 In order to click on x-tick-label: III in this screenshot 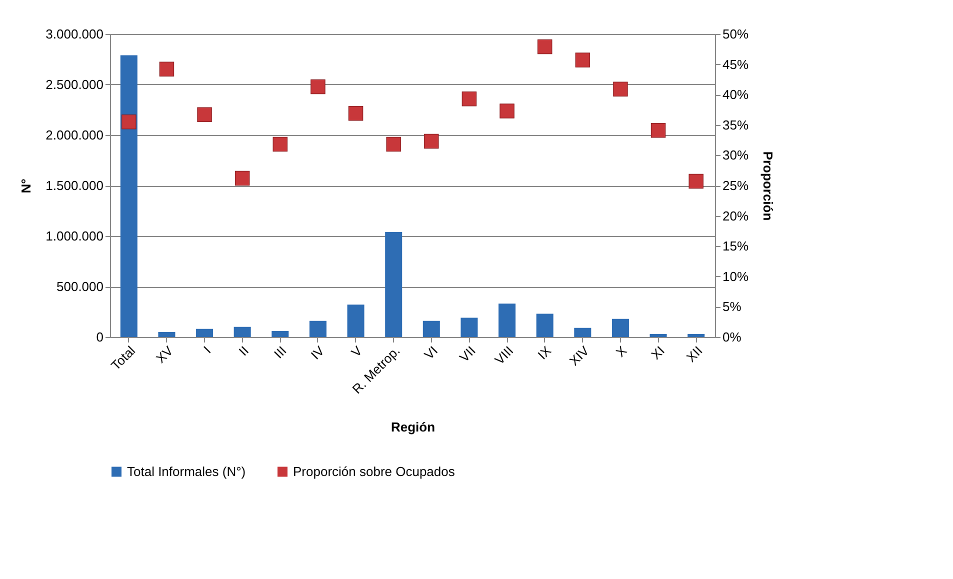, I will do `click(280, 352)`.